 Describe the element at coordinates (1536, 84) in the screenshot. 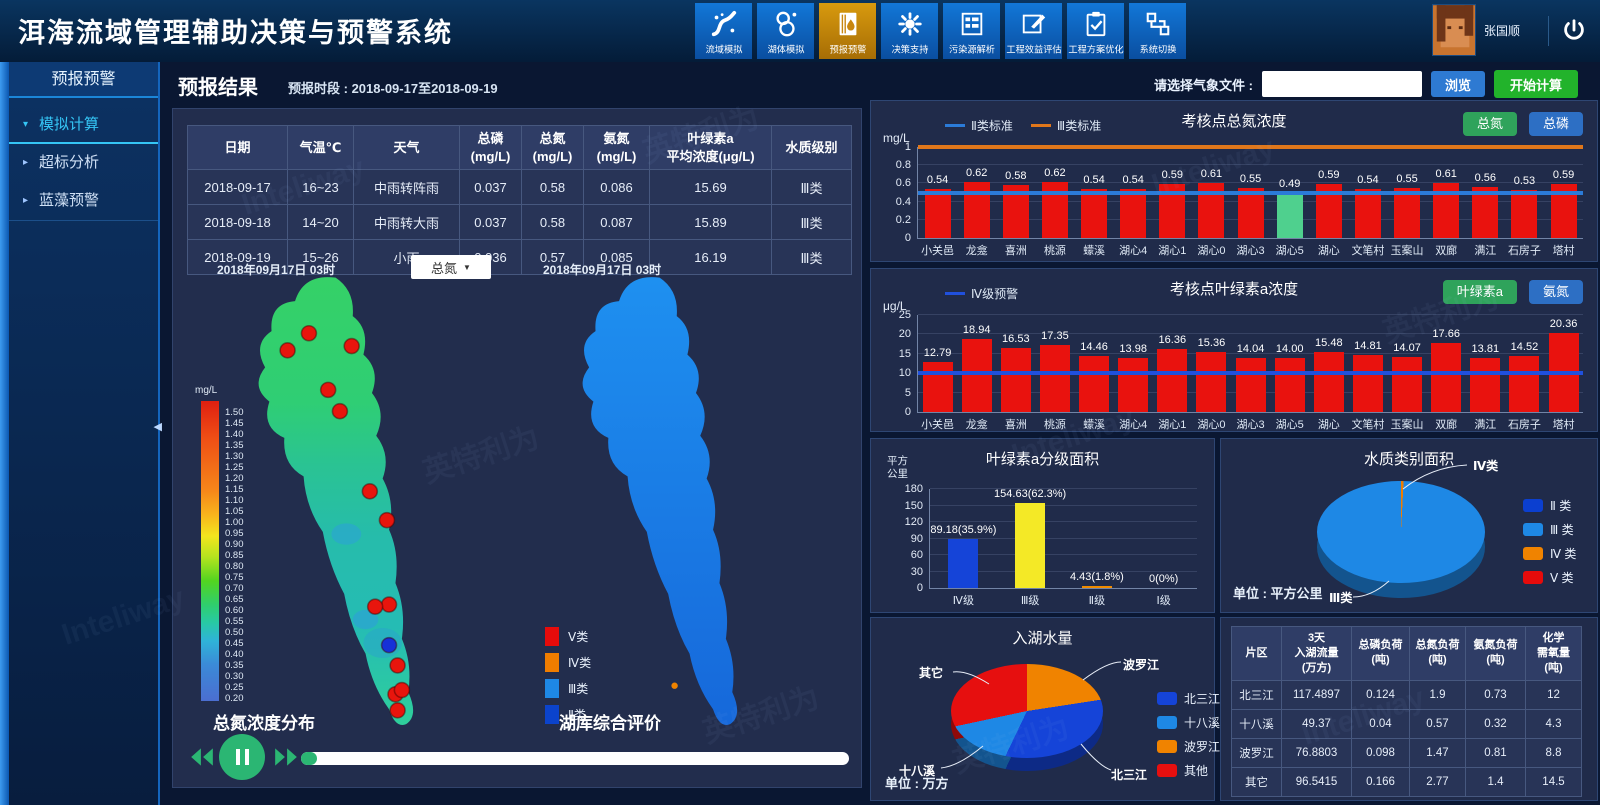

I see `start-calculation-button: 开始计算` at that location.